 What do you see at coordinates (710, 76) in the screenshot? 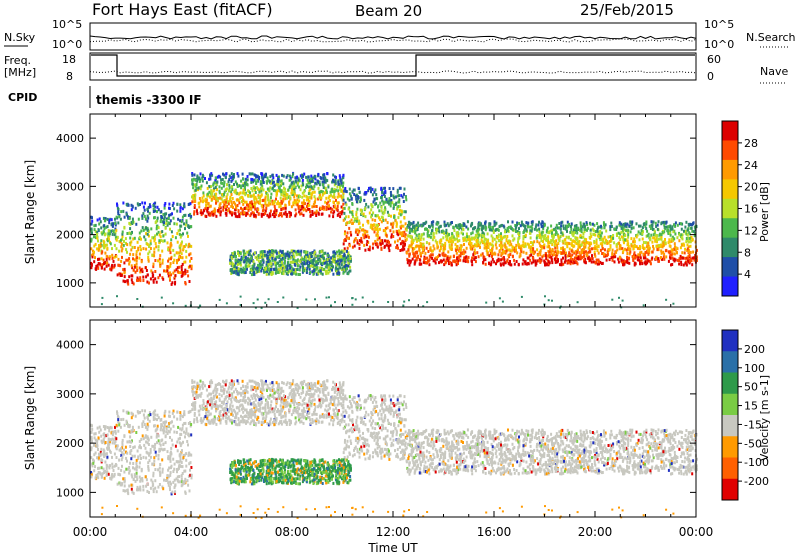
I see `nave-tick-bottom: 0` at bounding box center [710, 76].